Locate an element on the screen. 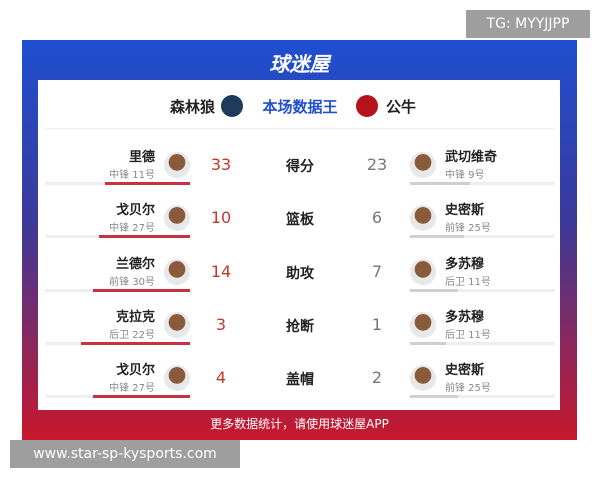 This screenshot has width=600, height=480. stat-value: 6 is located at coordinates (377, 218).